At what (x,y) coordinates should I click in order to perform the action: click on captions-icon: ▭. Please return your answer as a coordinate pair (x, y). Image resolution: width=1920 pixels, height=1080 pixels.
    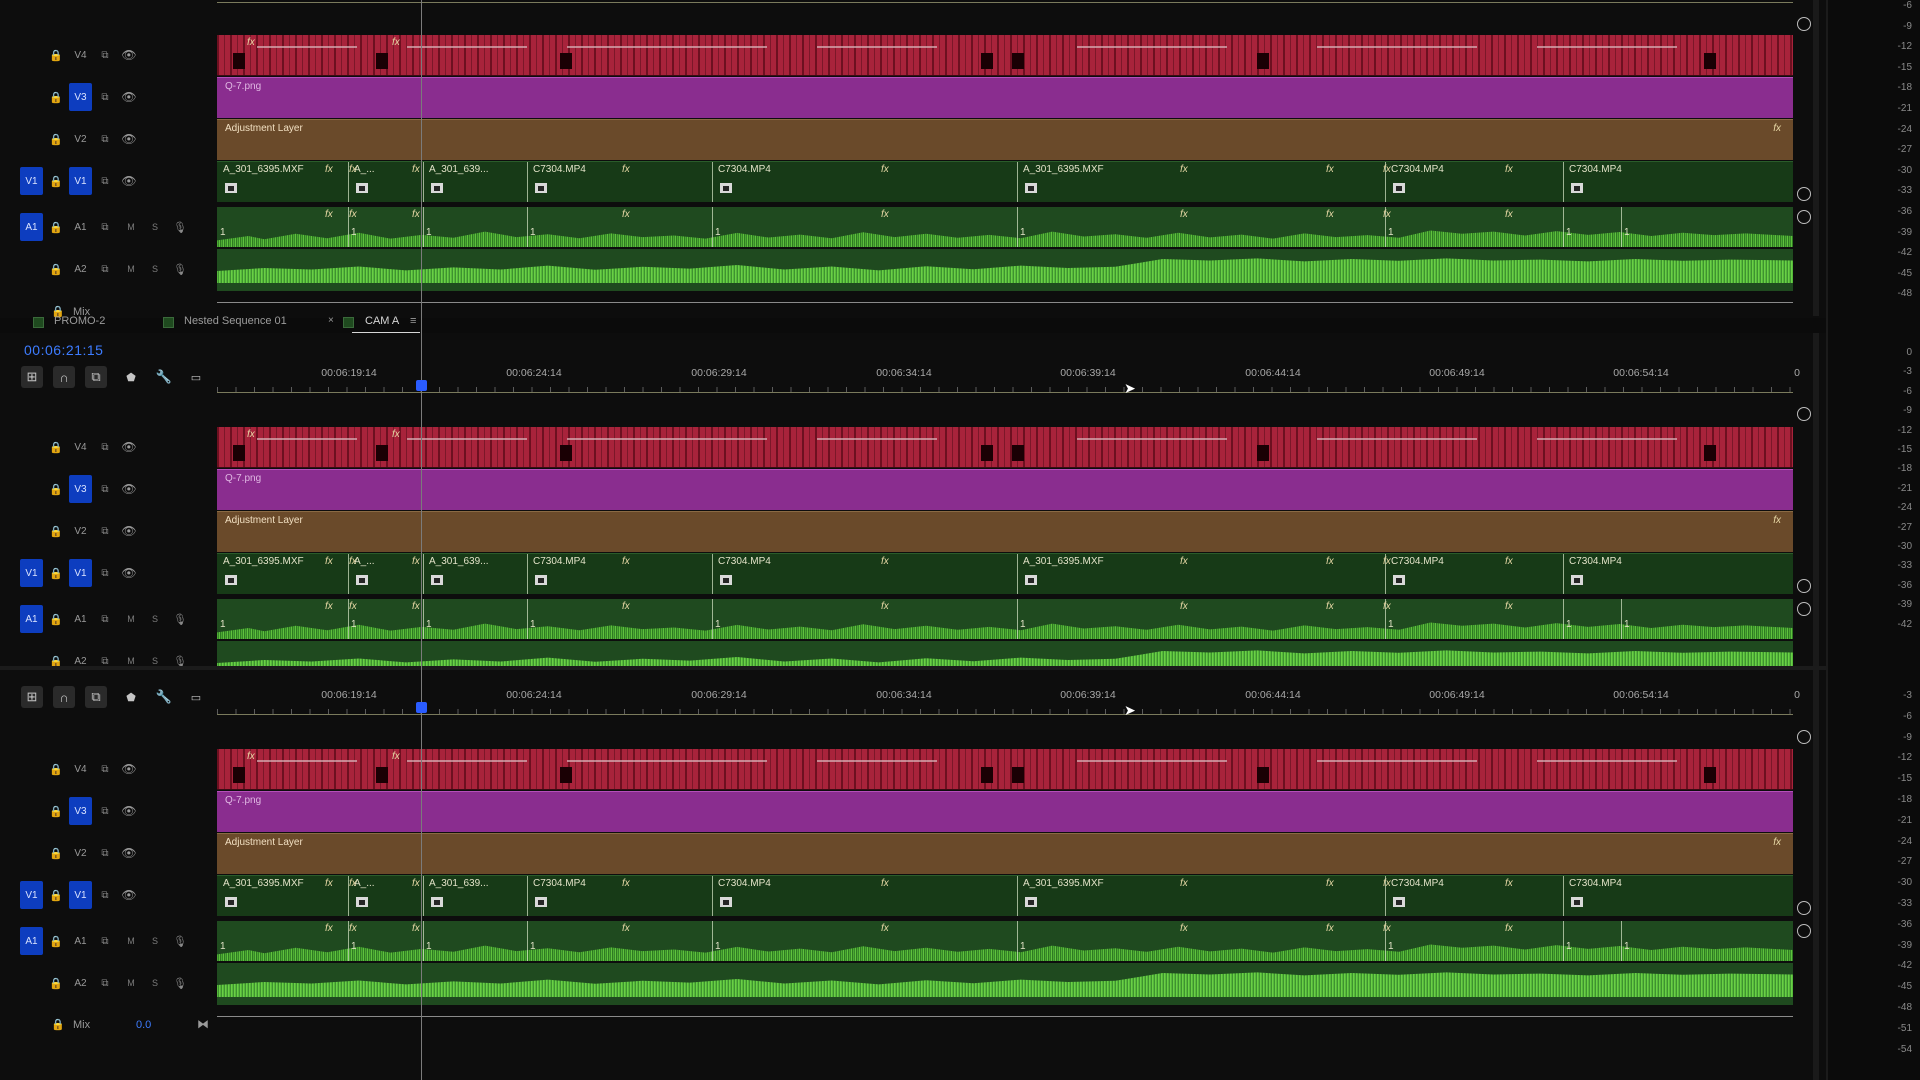
    Looking at the image, I should click on (196, 377).